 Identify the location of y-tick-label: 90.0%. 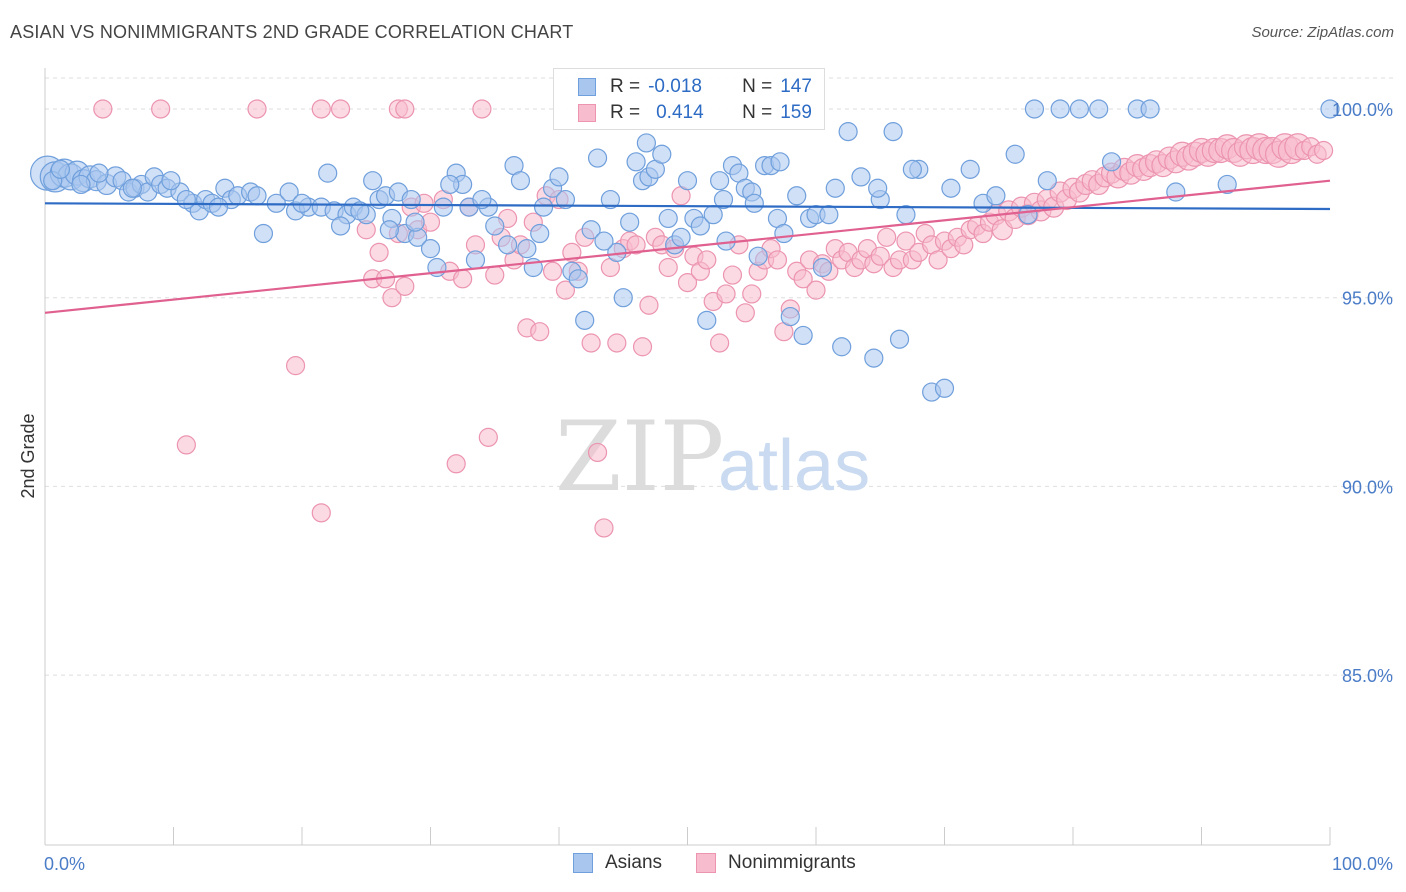
(1367, 487).